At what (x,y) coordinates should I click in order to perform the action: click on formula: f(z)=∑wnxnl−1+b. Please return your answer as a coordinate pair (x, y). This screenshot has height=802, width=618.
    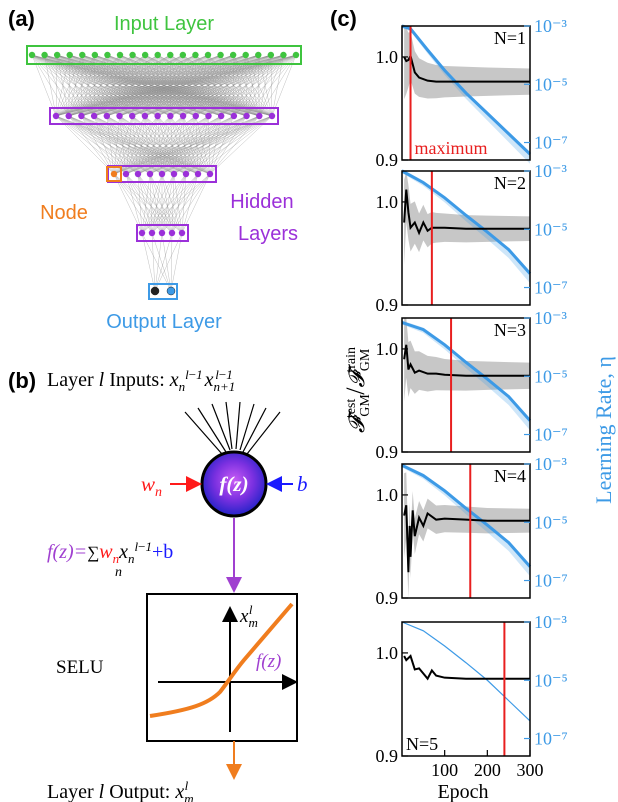
    Looking at the image, I should click on (110, 552).